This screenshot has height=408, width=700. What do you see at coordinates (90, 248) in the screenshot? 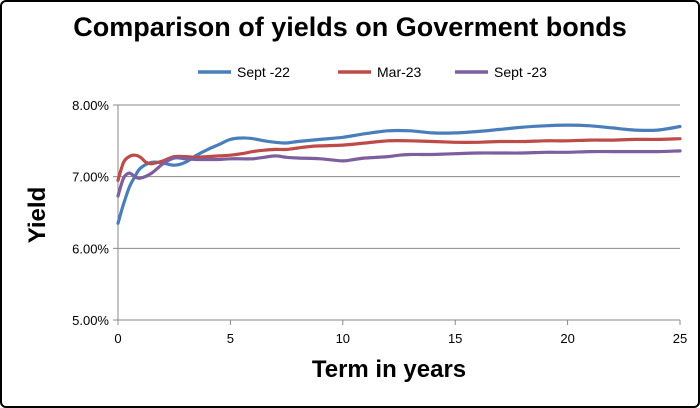
I see `y-tick-label: 6.00%` at bounding box center [90, 248].